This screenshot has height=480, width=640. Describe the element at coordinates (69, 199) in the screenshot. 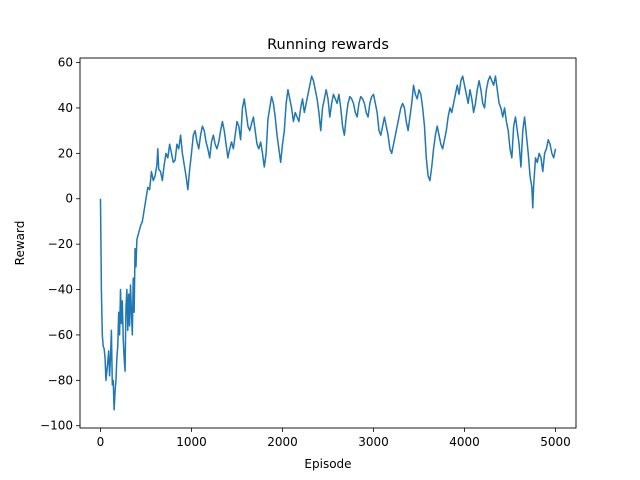

I see `y-tick-label: 0` at that location.